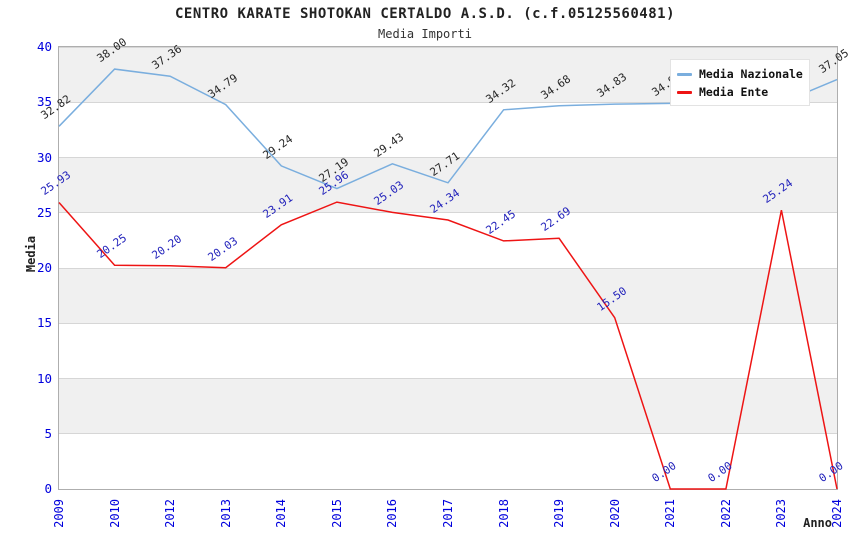 Image resolution: width=850 pixels, height=550 pixels. I want to click on y-tick-label: 10, so click(44, 378).